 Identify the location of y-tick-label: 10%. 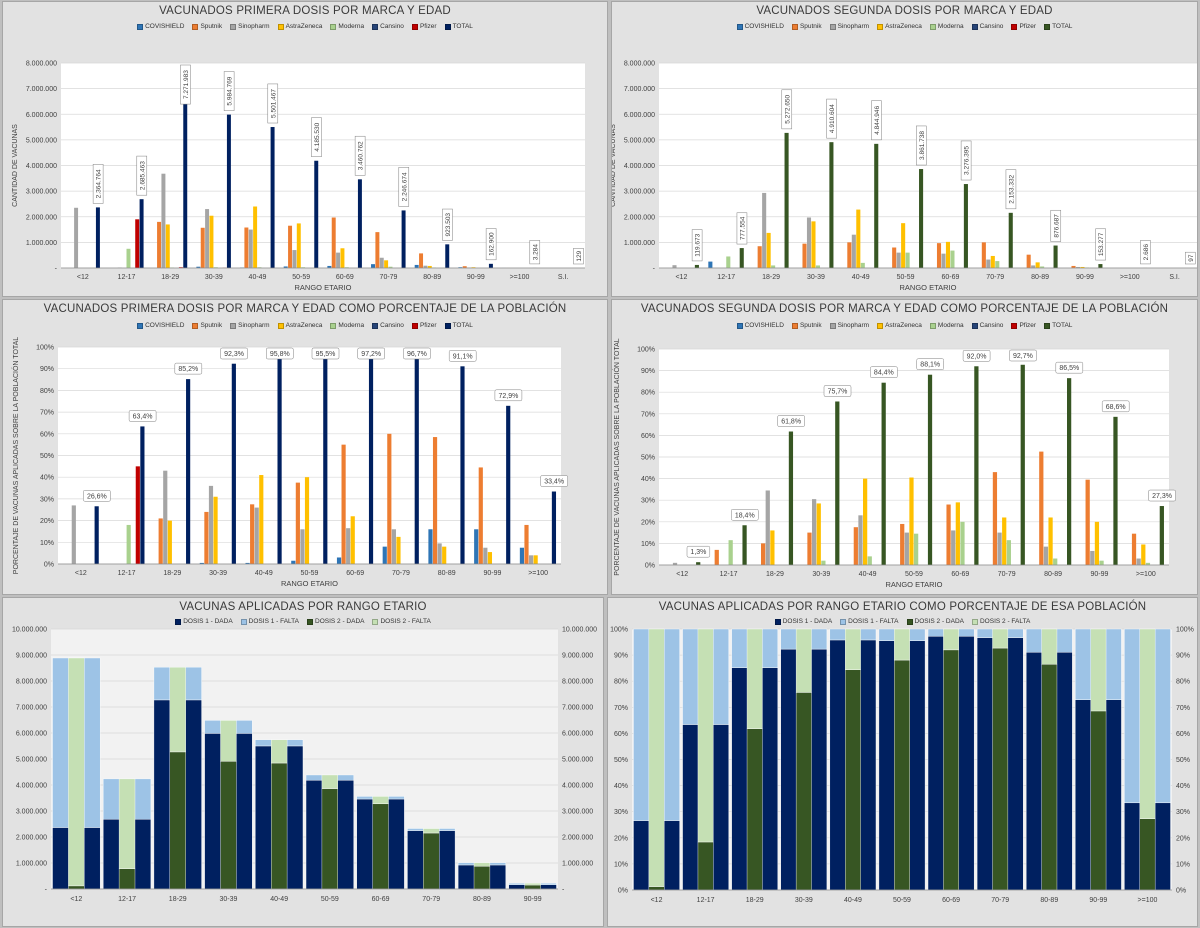
(648, 544).